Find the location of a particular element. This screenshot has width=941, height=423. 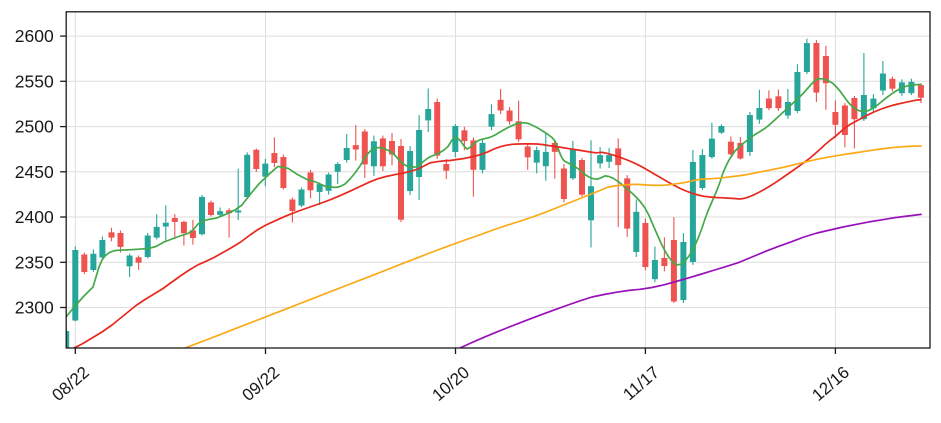

svg-text: 2450 is located at coordinates (34, 172).